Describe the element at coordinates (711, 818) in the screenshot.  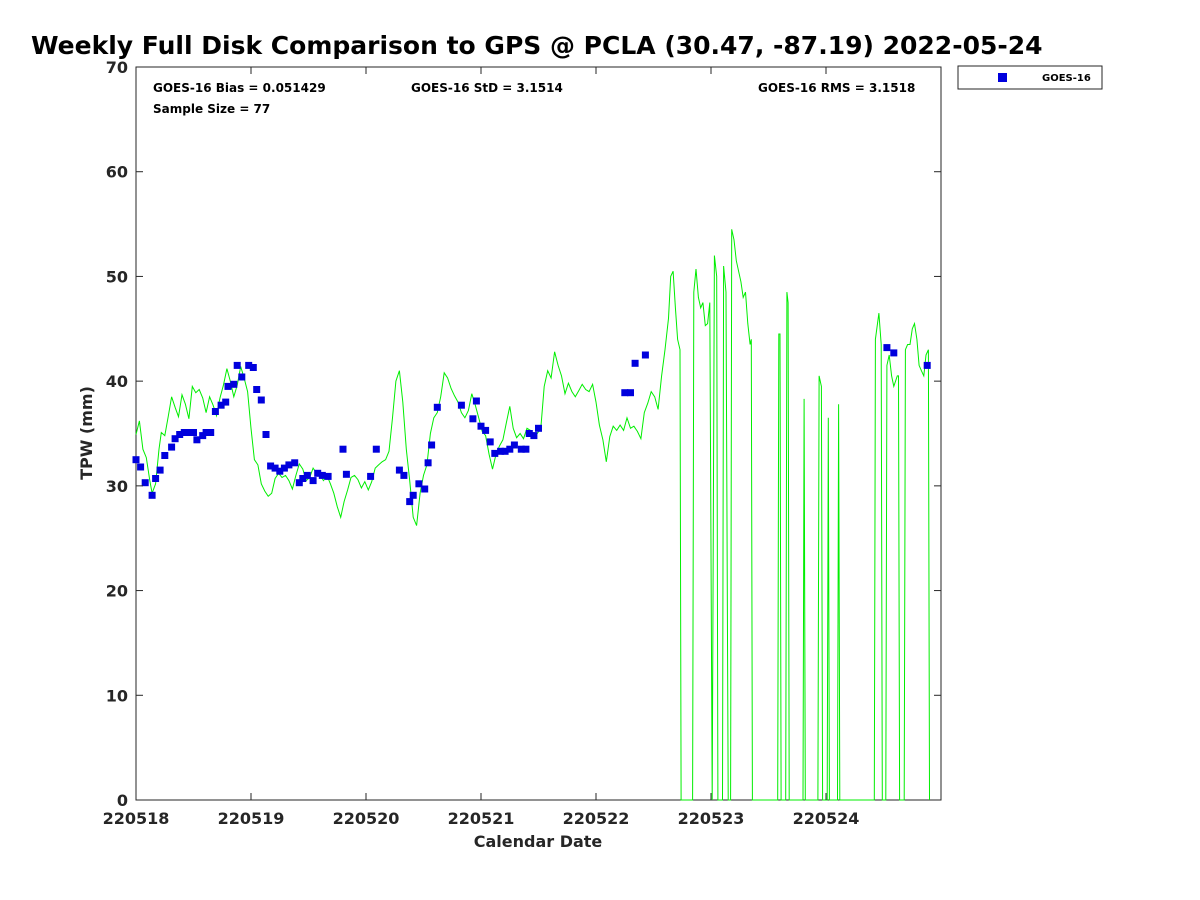
I see `x-tick-label: 220523` at that location.